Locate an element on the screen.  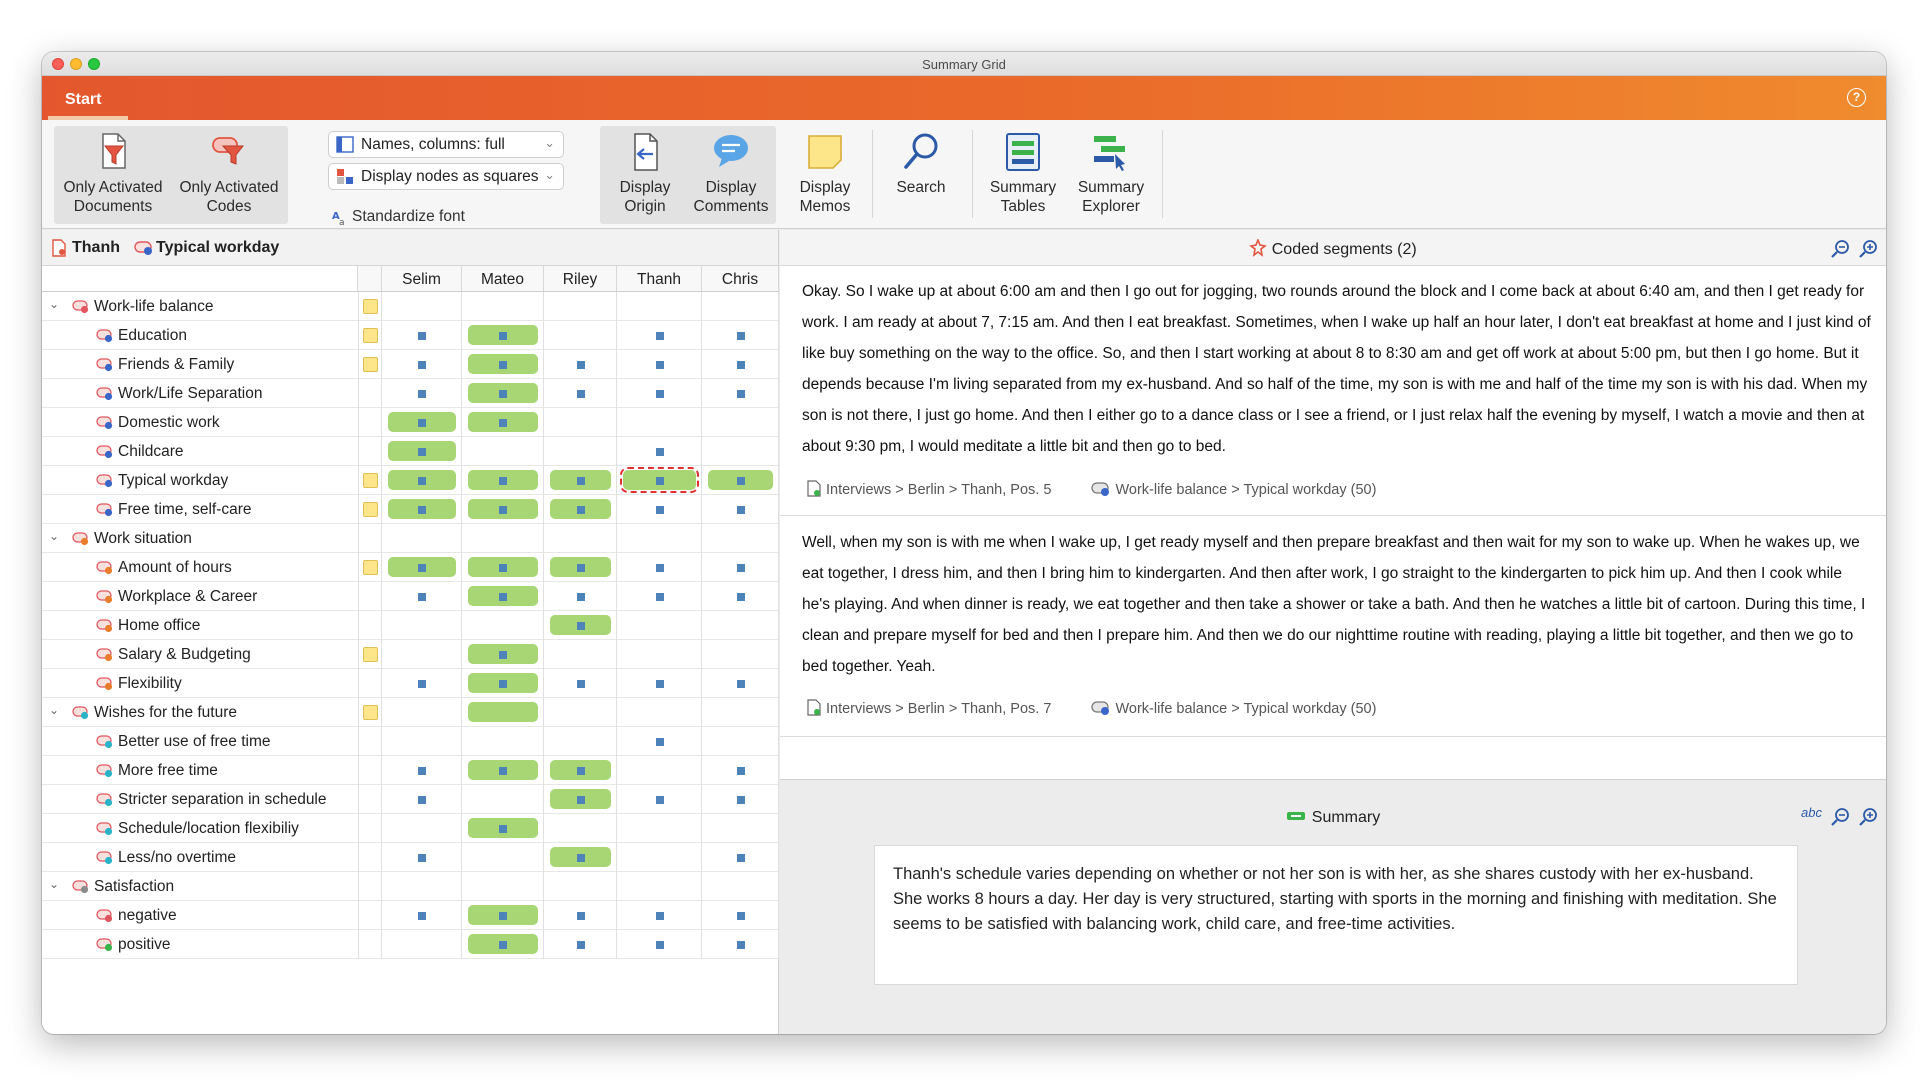
segment-origin-link: Interviews > Berlin > Thanh, Pos. 7 is located at coordinates (939, 709).